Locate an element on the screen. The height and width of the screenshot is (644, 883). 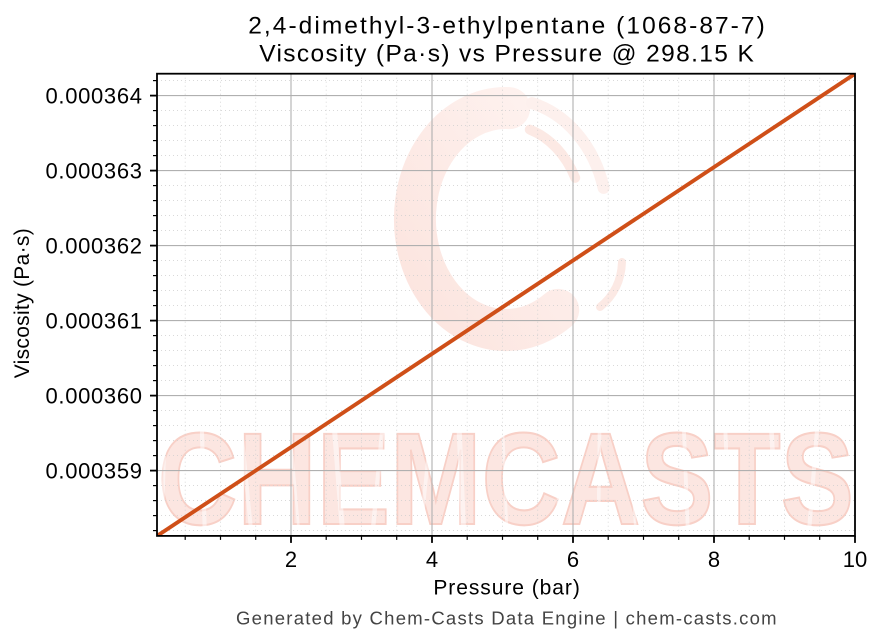
svg-text: 6 is located at coordinates (573, 559).